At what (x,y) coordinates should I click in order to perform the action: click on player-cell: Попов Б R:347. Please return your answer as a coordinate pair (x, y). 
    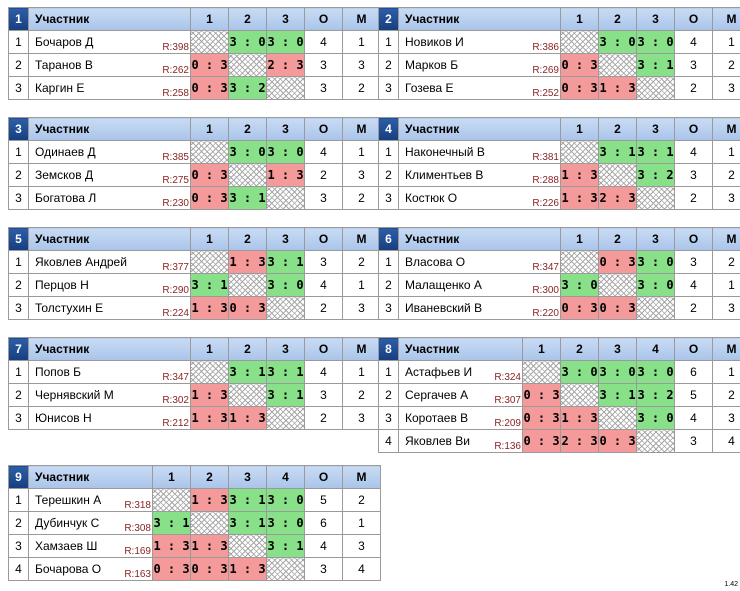
    Looking at the image, I should click on (109, 372).